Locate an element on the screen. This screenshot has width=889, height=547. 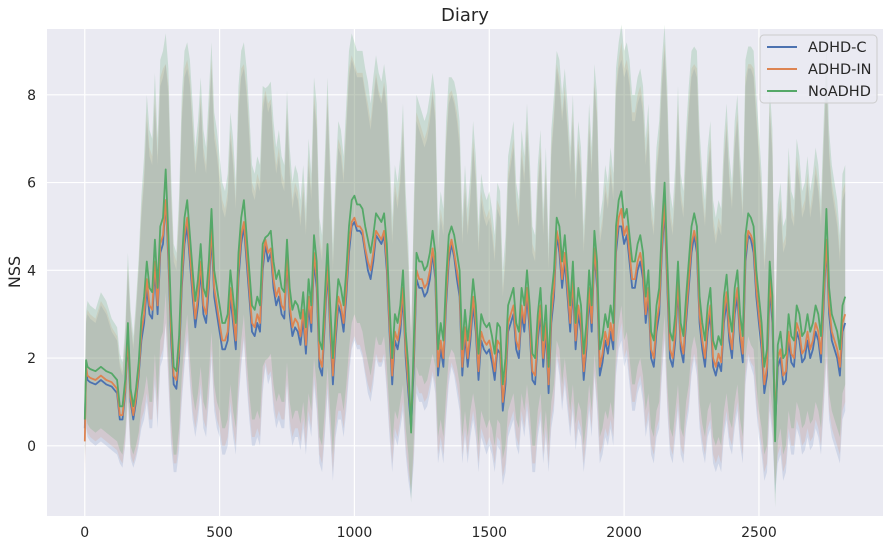
y-tick-label: 0 is located at coordinates (31, 447).